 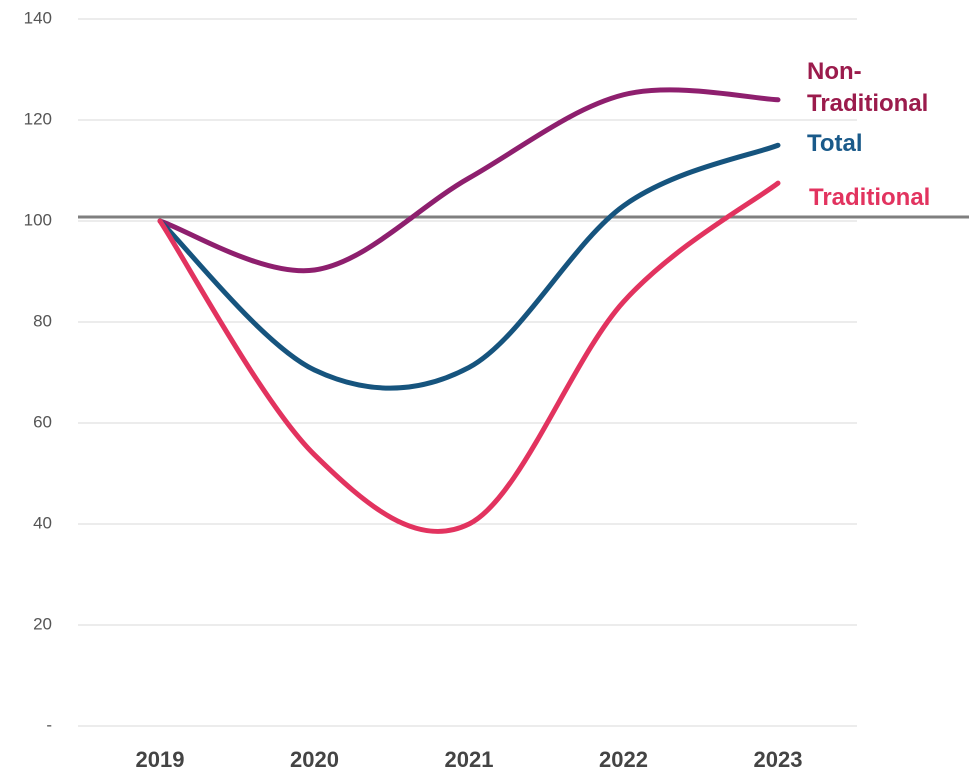 What do you see at coordinates (778, 759) in the screenshot?
I see `x-tick-label: 2023` at bounding box center [778, 759].